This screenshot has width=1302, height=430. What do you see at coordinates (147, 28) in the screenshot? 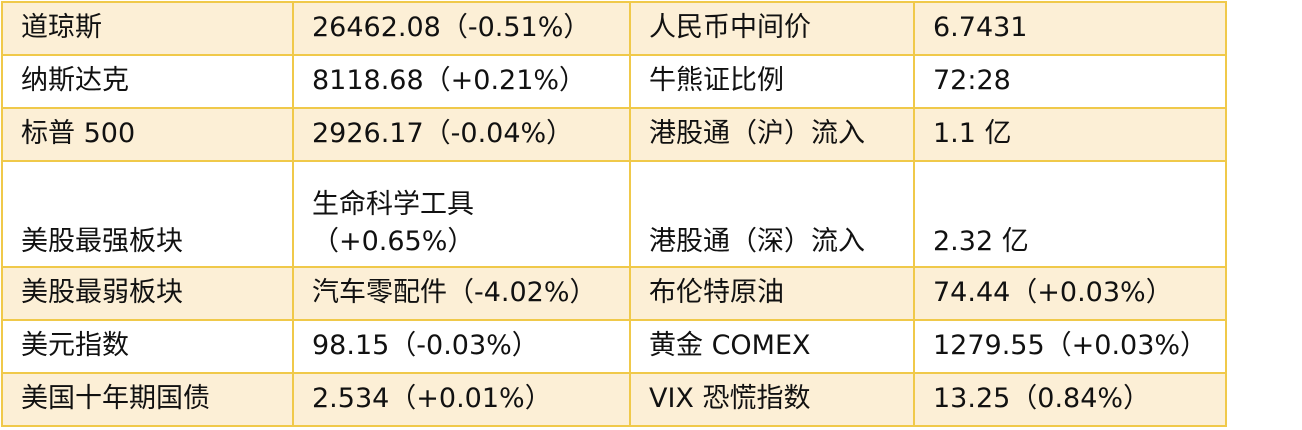
I see `label: 道琼斯` at bounding box center [147, 28].